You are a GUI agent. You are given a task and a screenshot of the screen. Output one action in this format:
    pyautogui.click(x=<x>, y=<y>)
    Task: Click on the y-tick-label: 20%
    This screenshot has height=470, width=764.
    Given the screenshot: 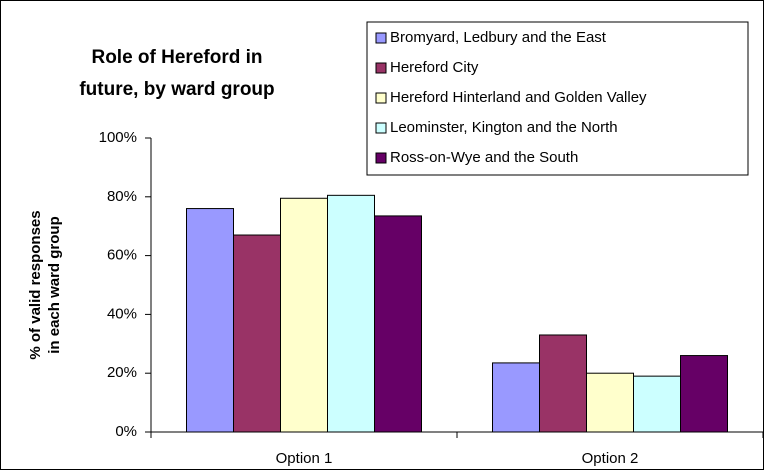 What is the action you would take?
    pyautogui.click(x=122, y=372)
    